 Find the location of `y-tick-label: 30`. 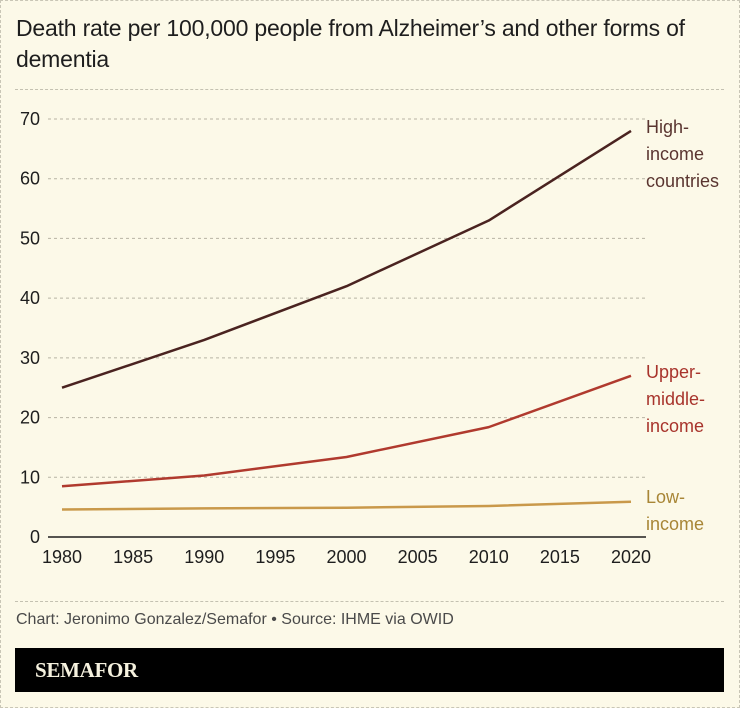

y-tick-label: 30 is located at coordinates (30, 358).